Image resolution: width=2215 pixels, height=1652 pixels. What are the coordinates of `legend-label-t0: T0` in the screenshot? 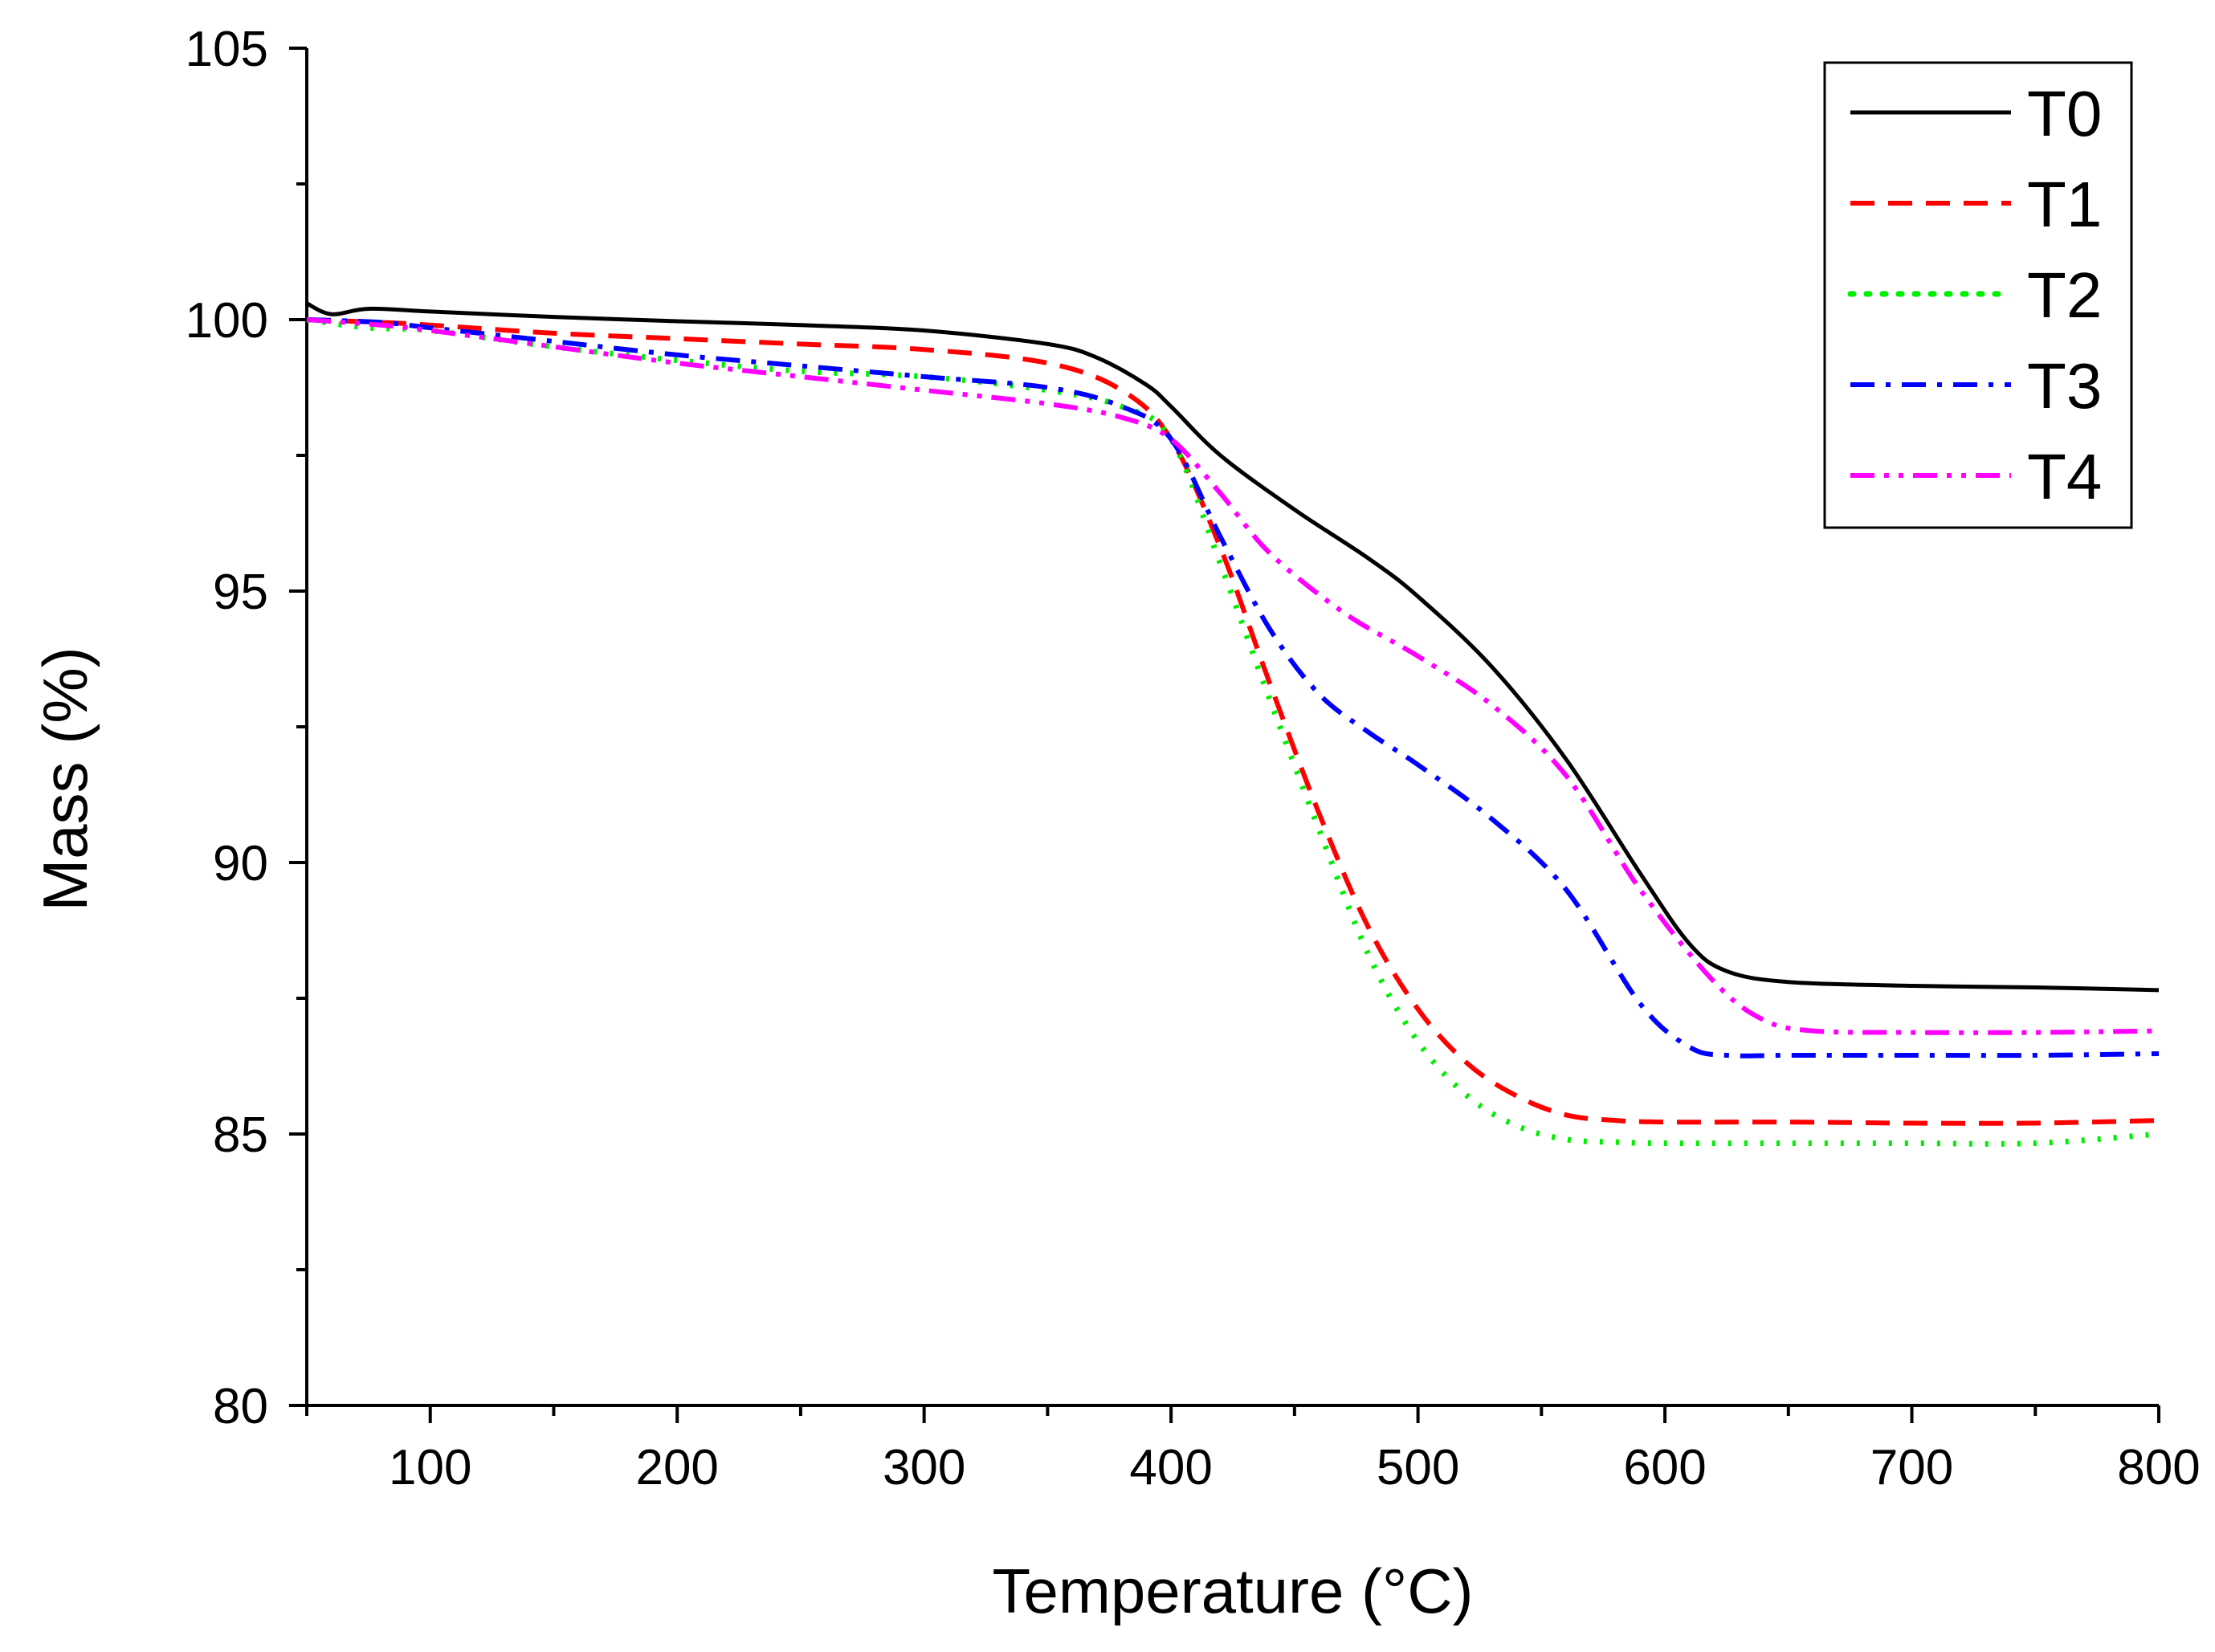 It's located at (2064, 113).